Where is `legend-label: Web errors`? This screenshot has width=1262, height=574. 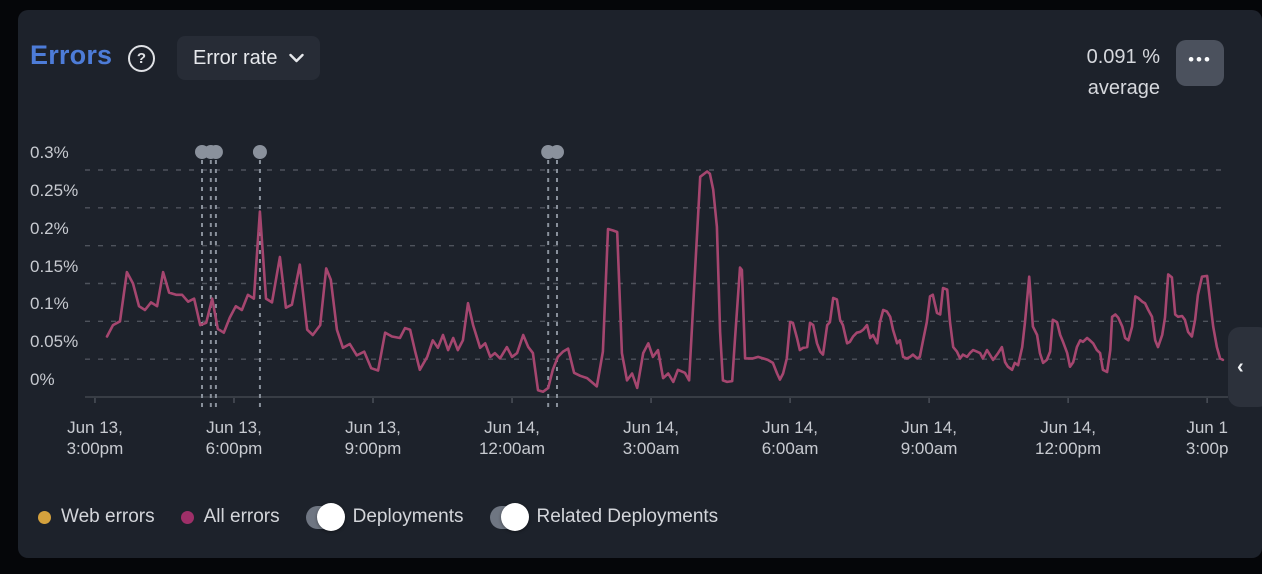 legend-label: Web errors is located at coordinates (108, 516).